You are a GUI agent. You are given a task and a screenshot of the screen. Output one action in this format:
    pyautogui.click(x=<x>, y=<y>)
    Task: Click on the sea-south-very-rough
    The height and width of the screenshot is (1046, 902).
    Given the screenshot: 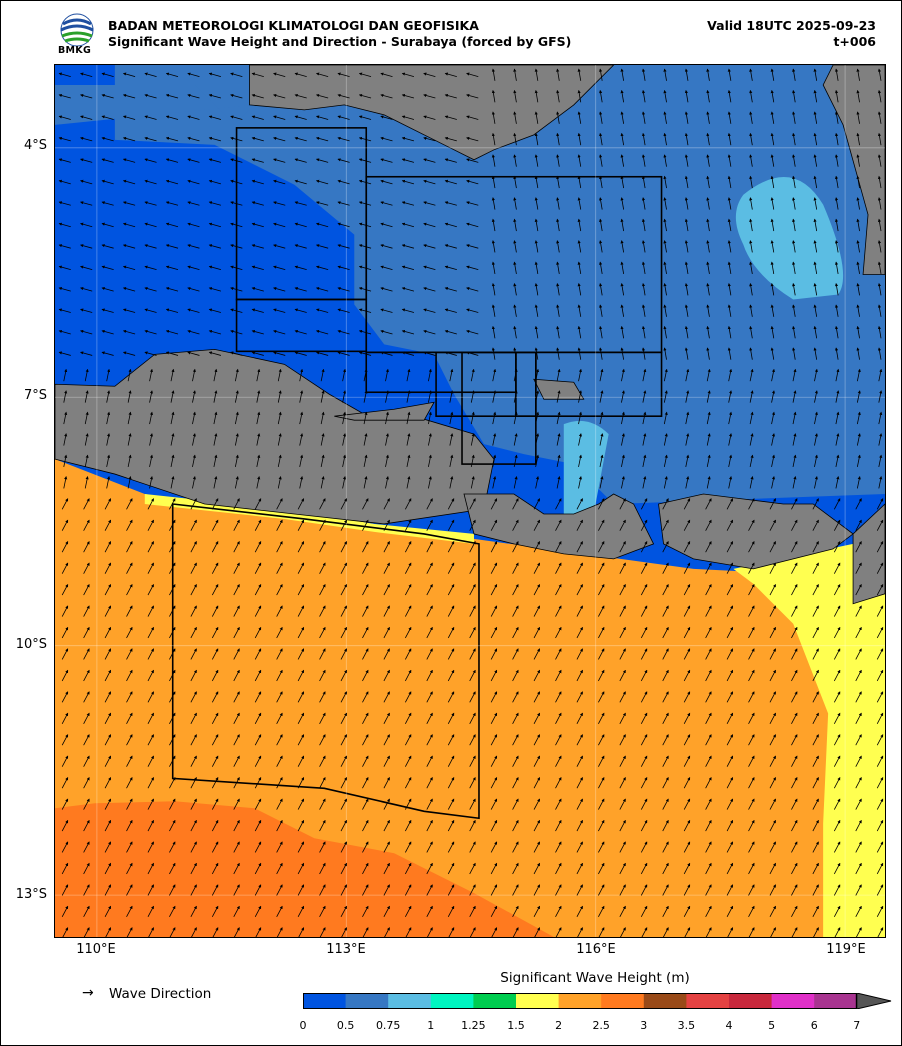 What is the action you would take?
    pyautogui.click(x=304, y=869)
    